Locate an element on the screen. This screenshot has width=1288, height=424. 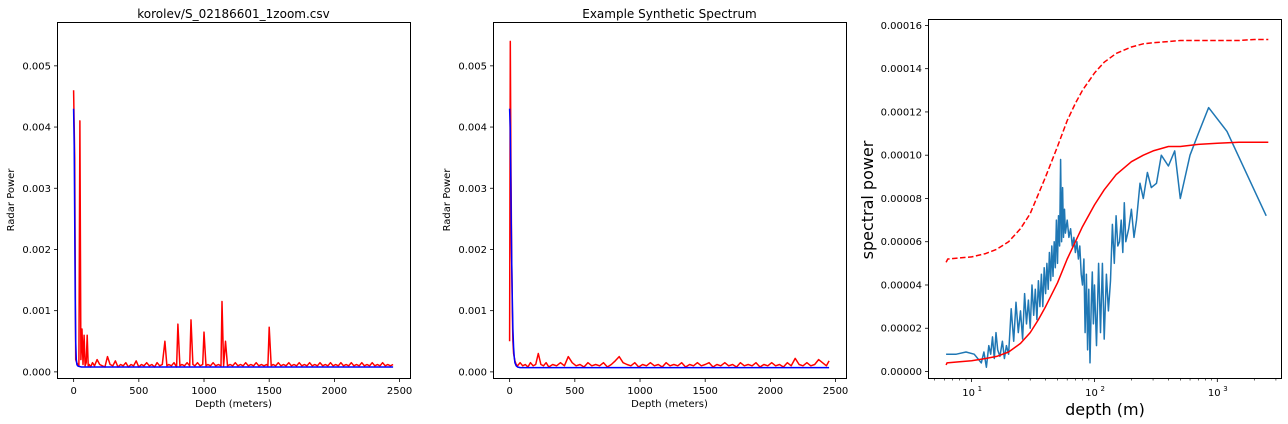
y-axis-label: spectral power is located at coordinates (867, 199).